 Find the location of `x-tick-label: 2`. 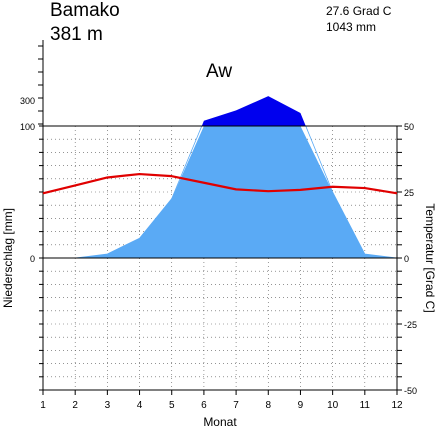

x-tick-label: 2 is located at coordinates (75, 405).